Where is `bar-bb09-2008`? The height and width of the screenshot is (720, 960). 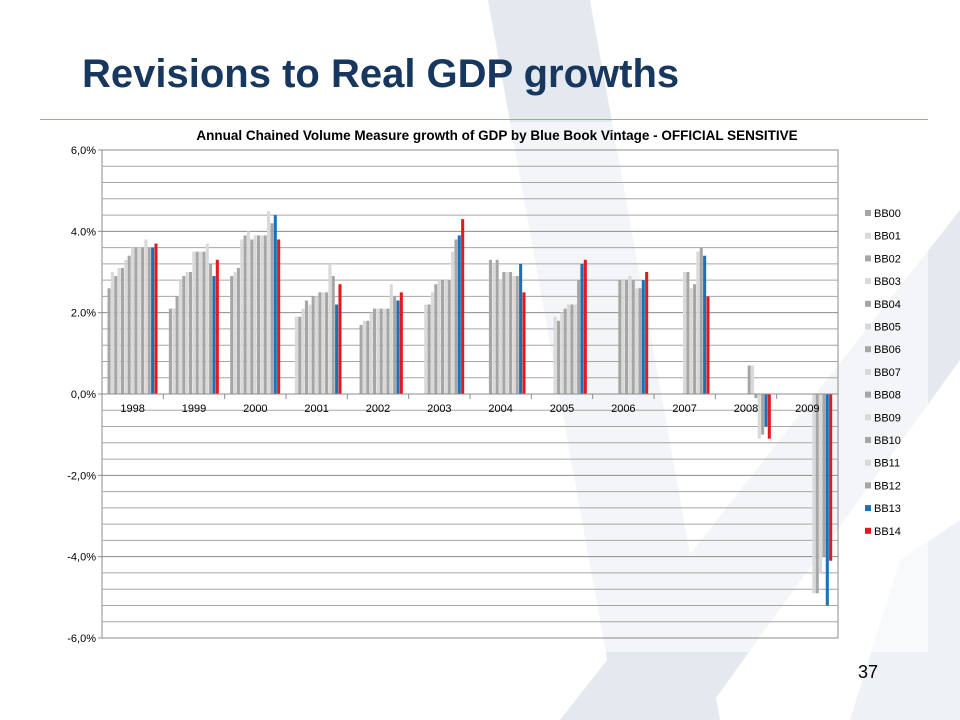 bar-bb09-2008 is located at coordinates (753, 379).